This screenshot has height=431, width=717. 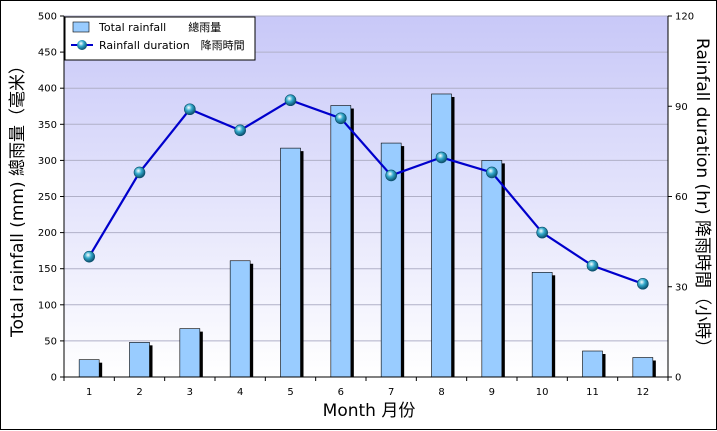 What do you see at coordinates (702, 197) in the screenshot?
I see `y2-axis-title: Rainfall duration (hr) 降雨時間（小時）` at bounding box center [702, 197].